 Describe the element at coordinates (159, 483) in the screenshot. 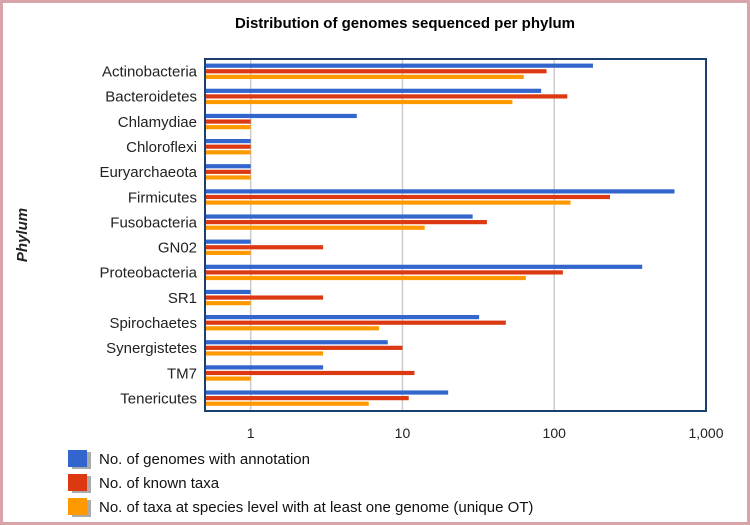

I see `legend-label: No. of known taxa` at that location.